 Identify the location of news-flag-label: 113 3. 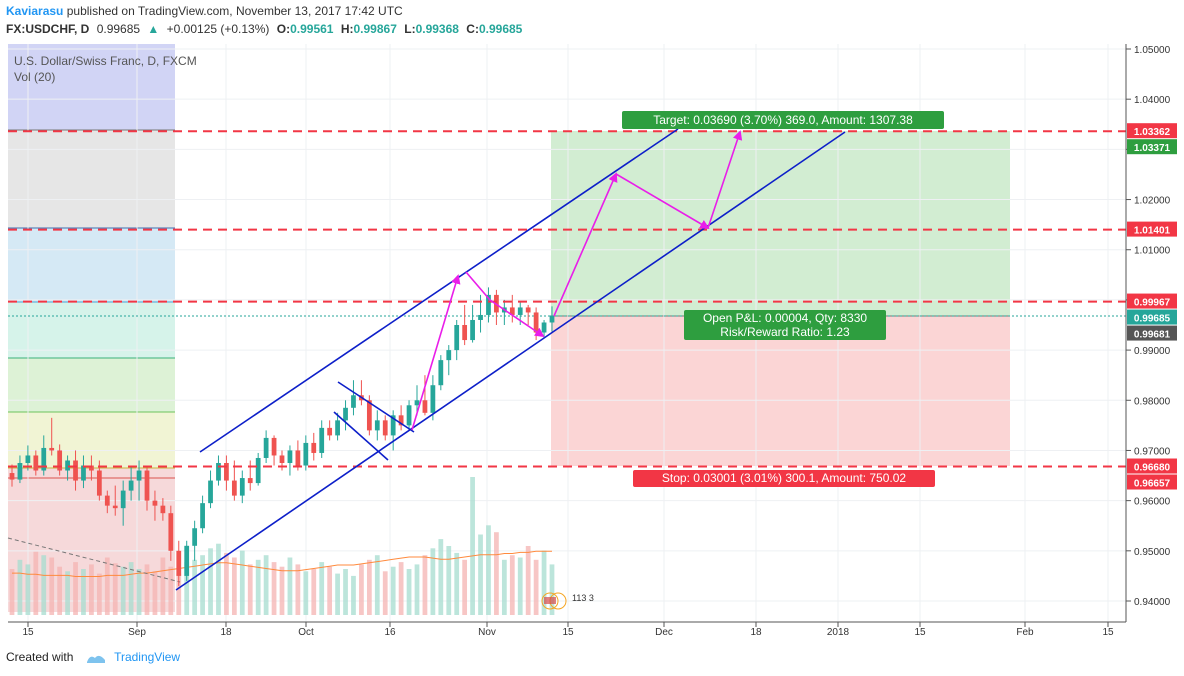
(583, 598).